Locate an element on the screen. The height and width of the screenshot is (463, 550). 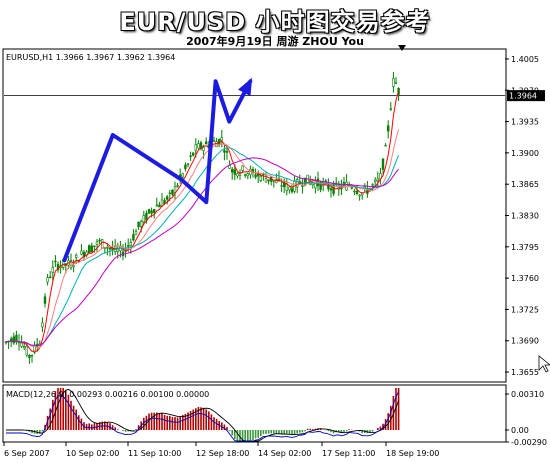
symbol-label: EURUSD,H1 1.3966 1.3967 1.3962 1.3964 is located at coordinates (90, 57).